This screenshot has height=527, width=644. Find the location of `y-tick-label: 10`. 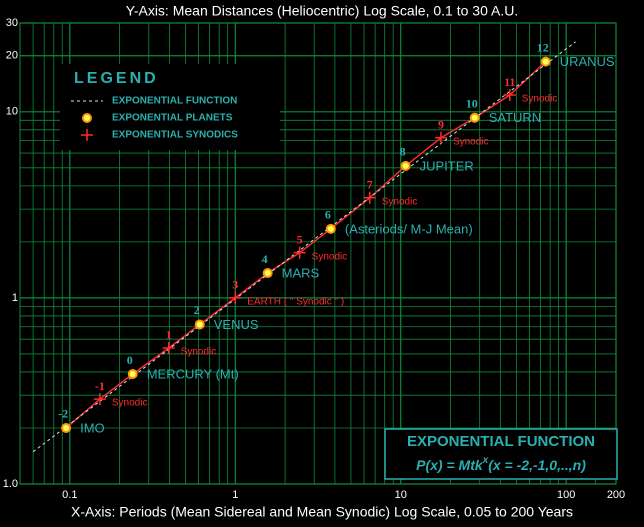

y-tick-label: 10 is located at coordinates (12, 112).